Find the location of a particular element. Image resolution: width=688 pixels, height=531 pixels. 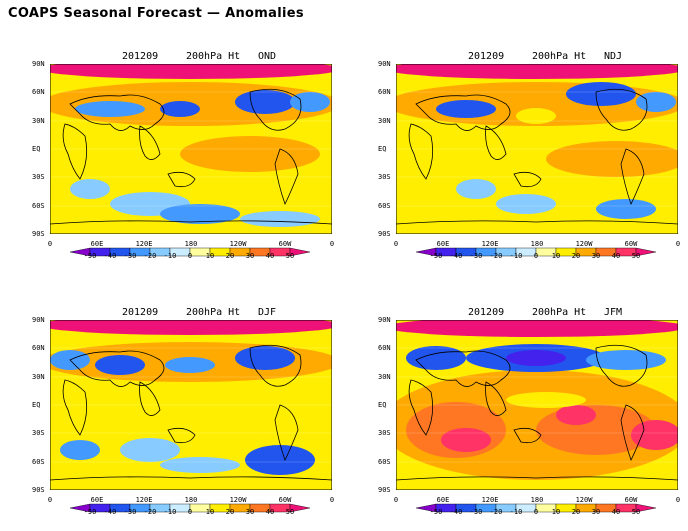

panel-header: 201209 200hPa Ht NDJ is located at coordinates (536, 57).